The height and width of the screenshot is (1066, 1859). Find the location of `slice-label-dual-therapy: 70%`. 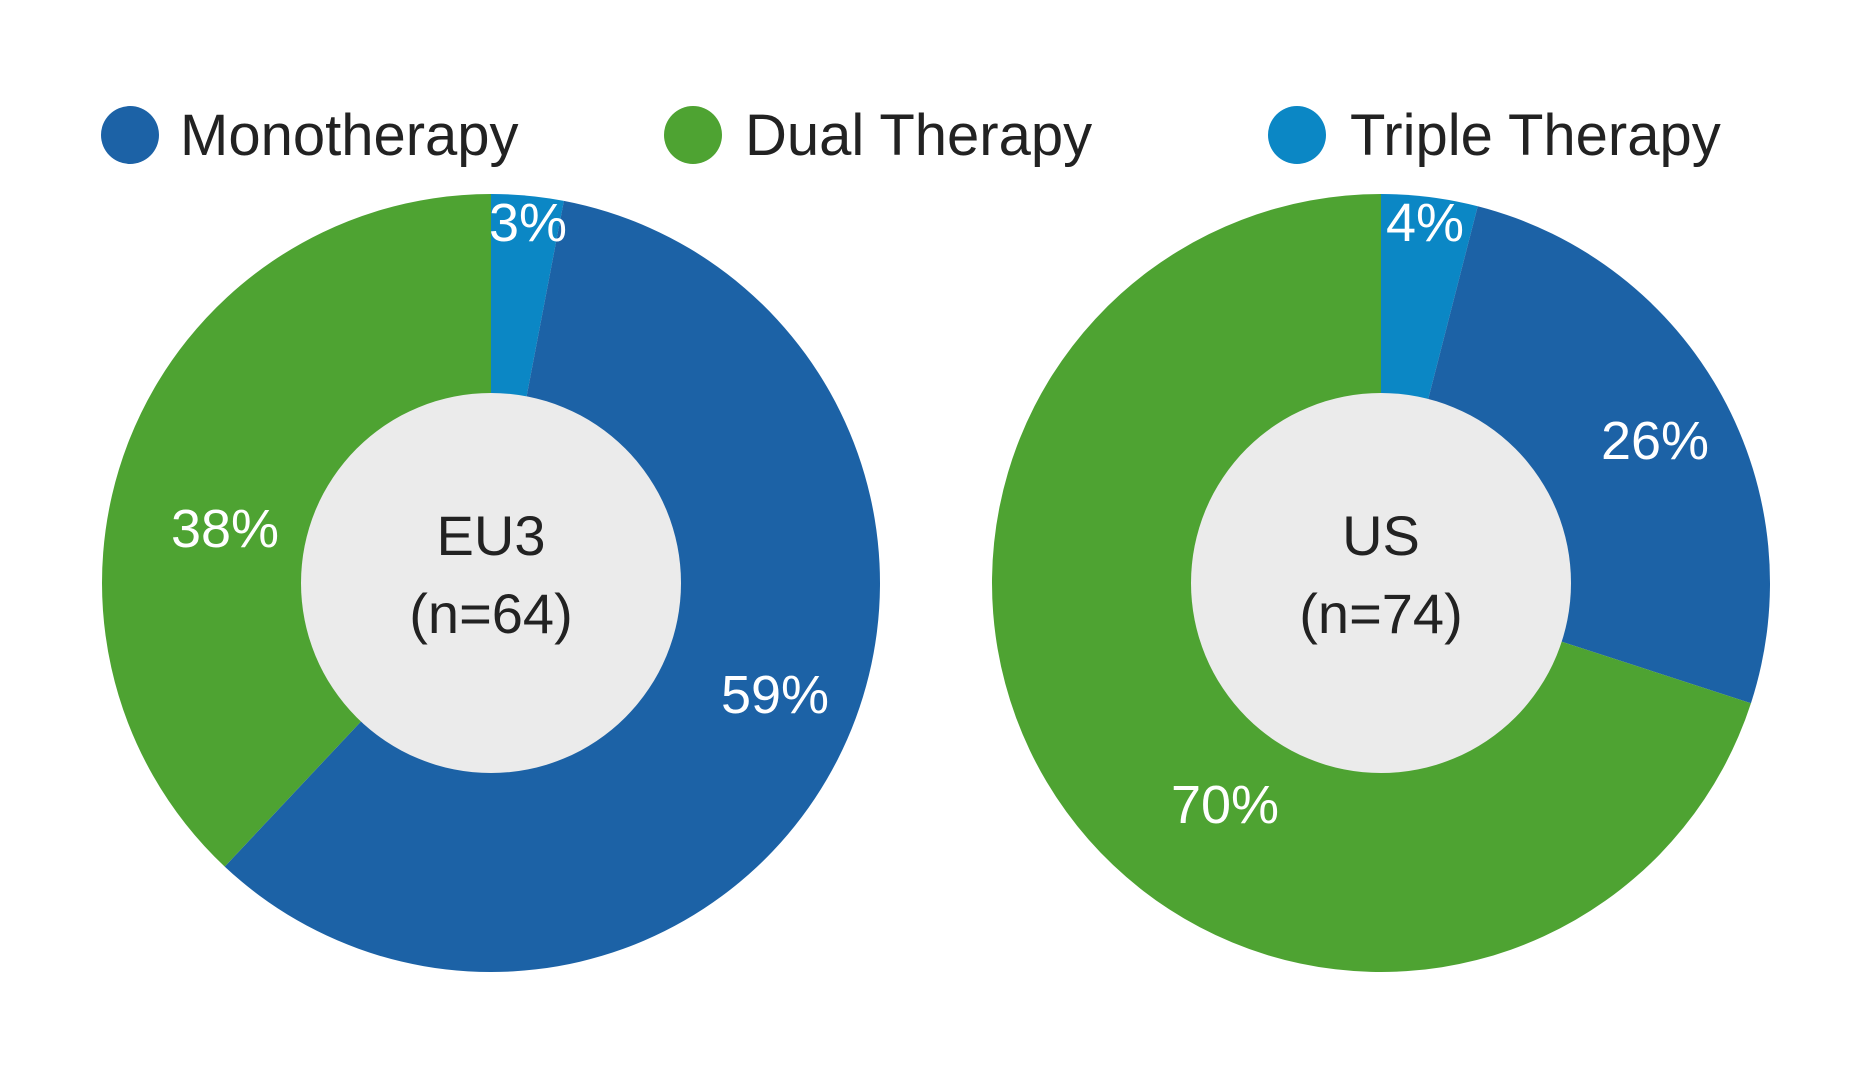

slice-label-dual-therapy: 70% is located at coordinates (1225, 805).